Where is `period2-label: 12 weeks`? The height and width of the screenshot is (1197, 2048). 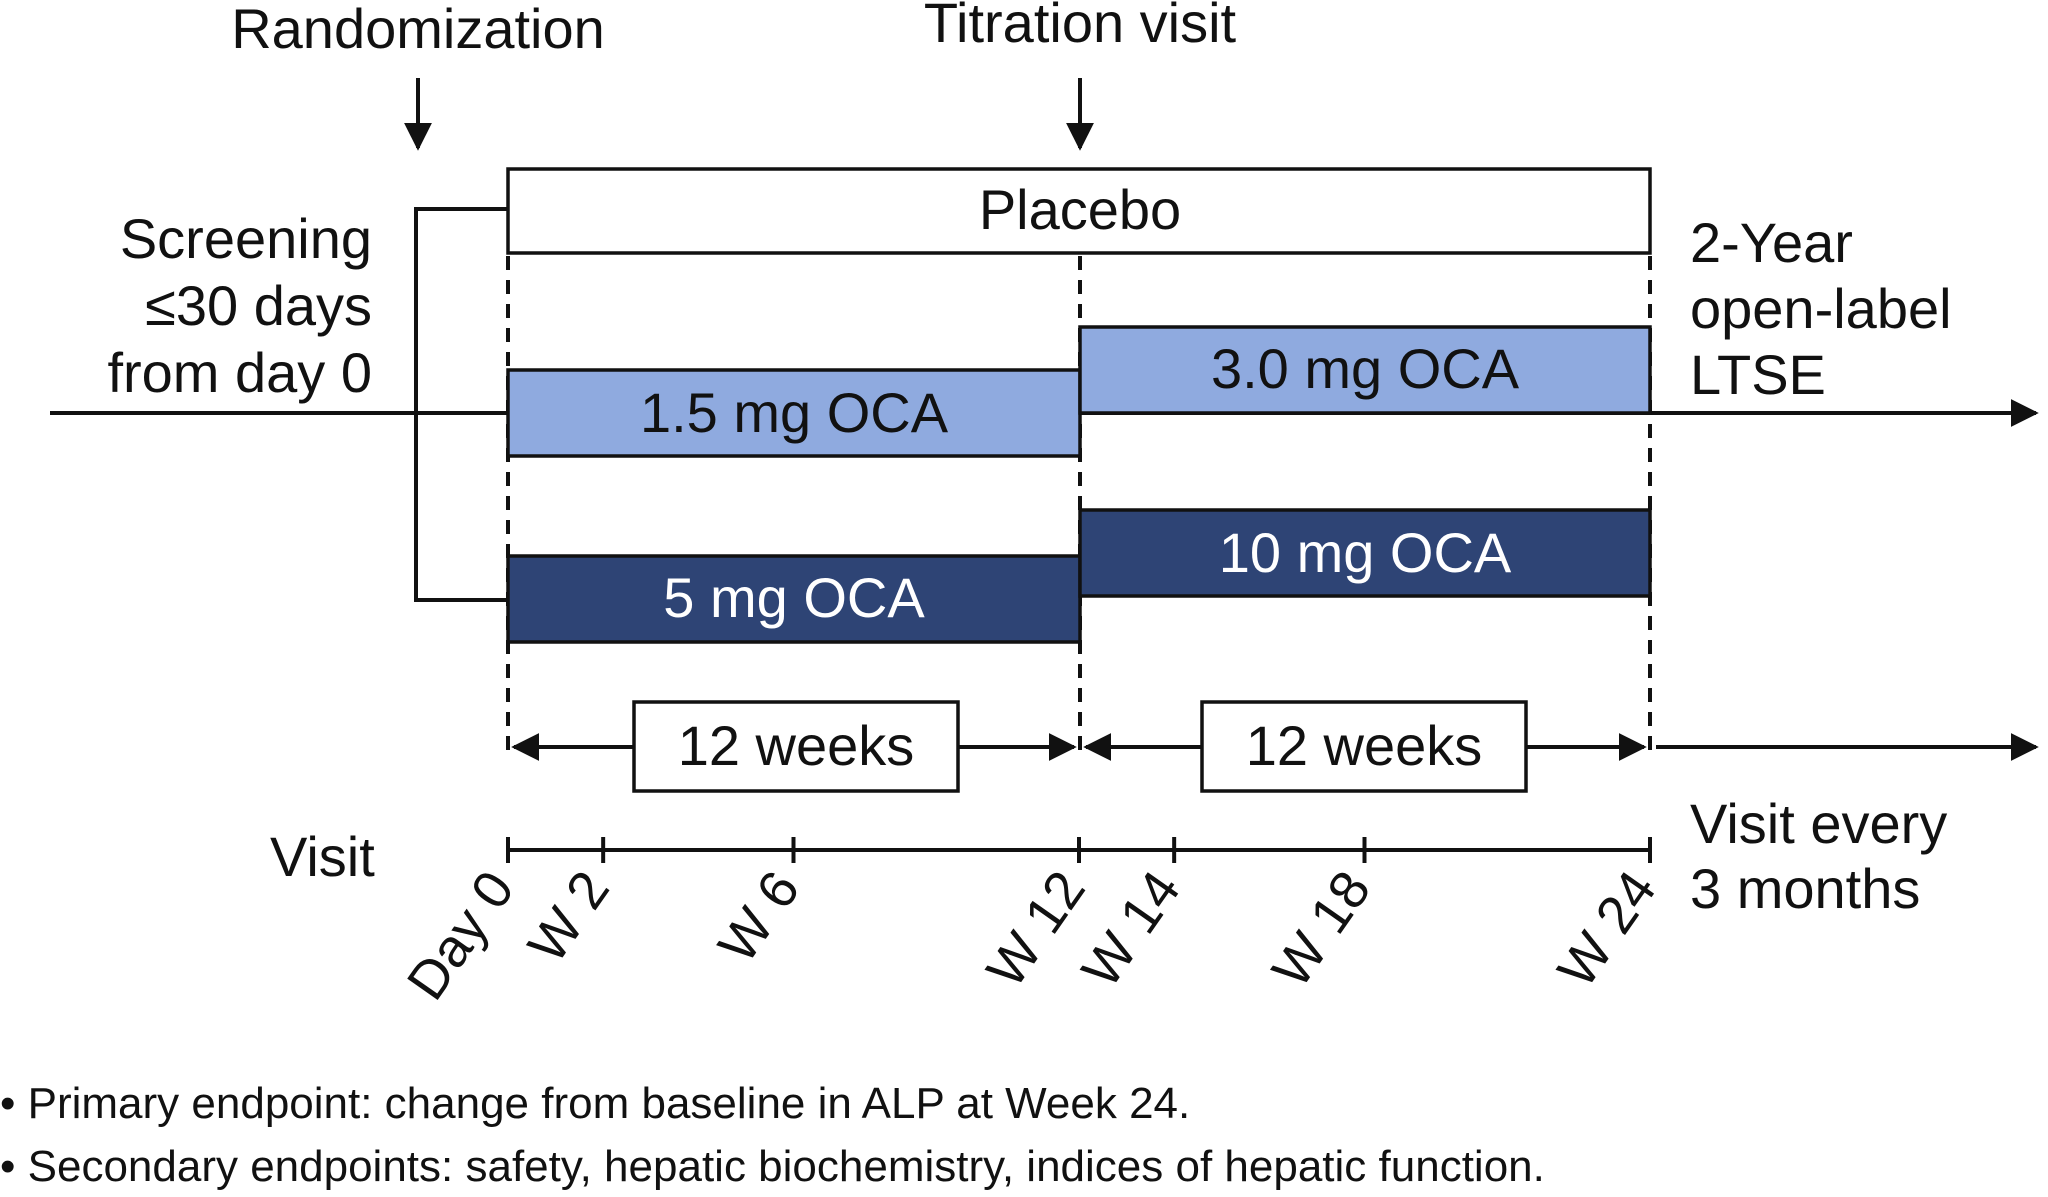 period2-label: 12 weeks is located at coordinates (1364, 745).